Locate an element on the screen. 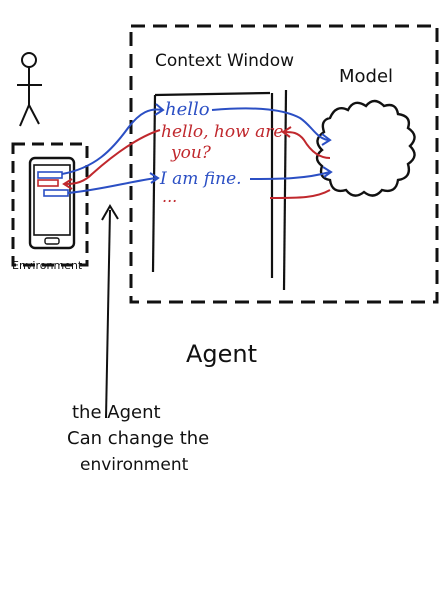  user-flow-arrows is located at coordinates (197, 148).